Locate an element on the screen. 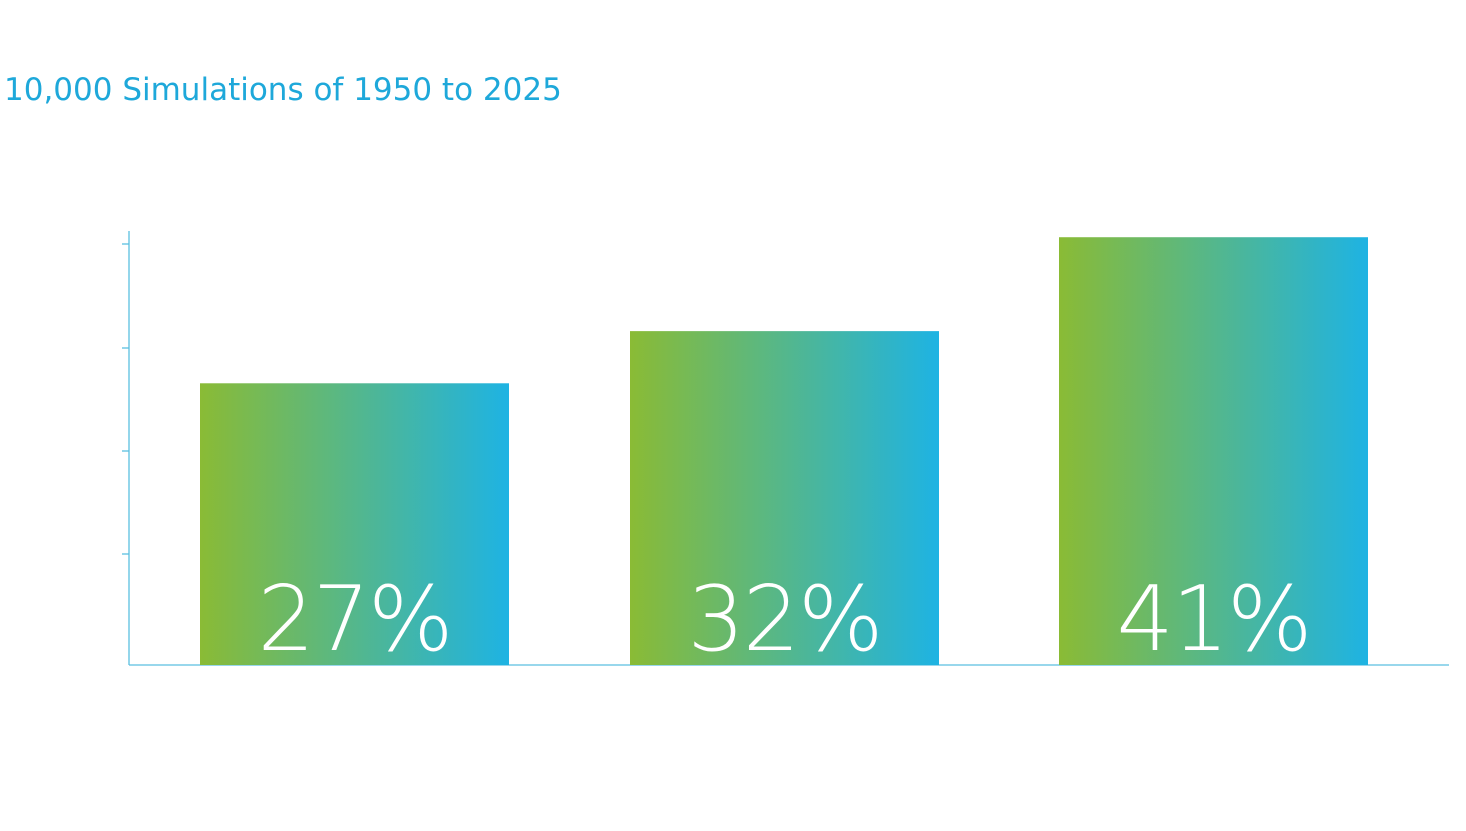  bar-data-label: 41% is located at coordinates (1213, 619).